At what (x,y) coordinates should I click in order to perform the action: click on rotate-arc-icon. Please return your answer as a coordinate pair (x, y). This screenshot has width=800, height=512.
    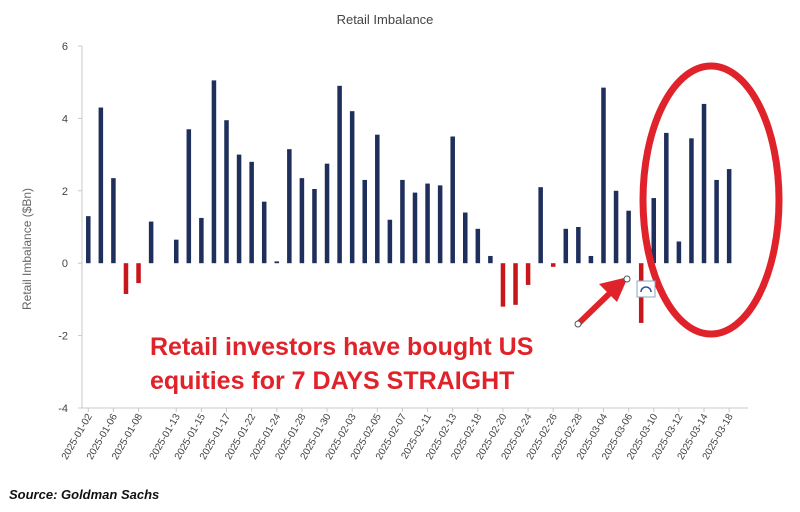
    Looking at the image, I should click on (646, 289).